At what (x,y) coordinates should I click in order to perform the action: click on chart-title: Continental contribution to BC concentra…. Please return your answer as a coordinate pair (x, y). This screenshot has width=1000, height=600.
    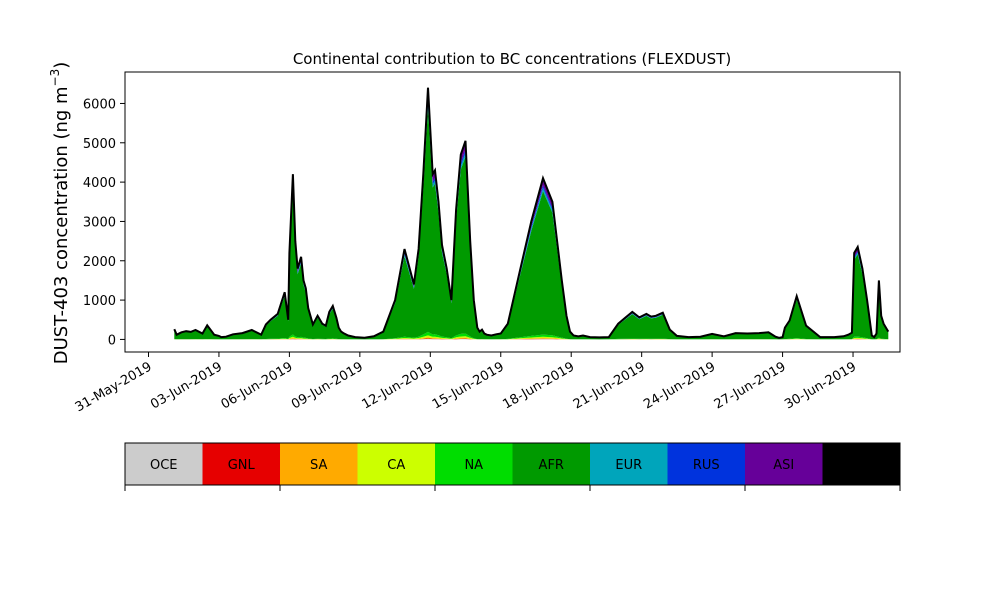
    Looking at the image, I should click on (512, 59).